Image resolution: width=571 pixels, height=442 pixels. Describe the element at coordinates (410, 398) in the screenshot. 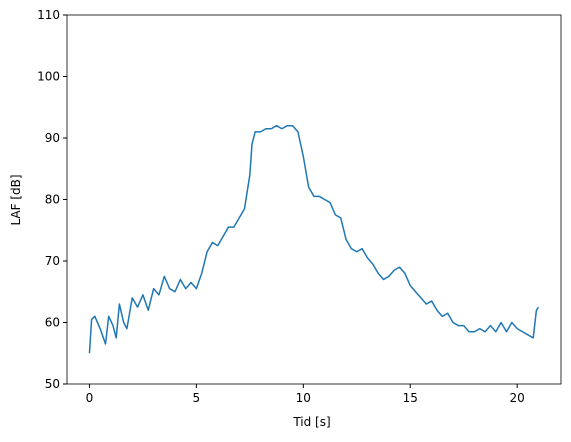

I see `x-tick-label: 15` at that location.